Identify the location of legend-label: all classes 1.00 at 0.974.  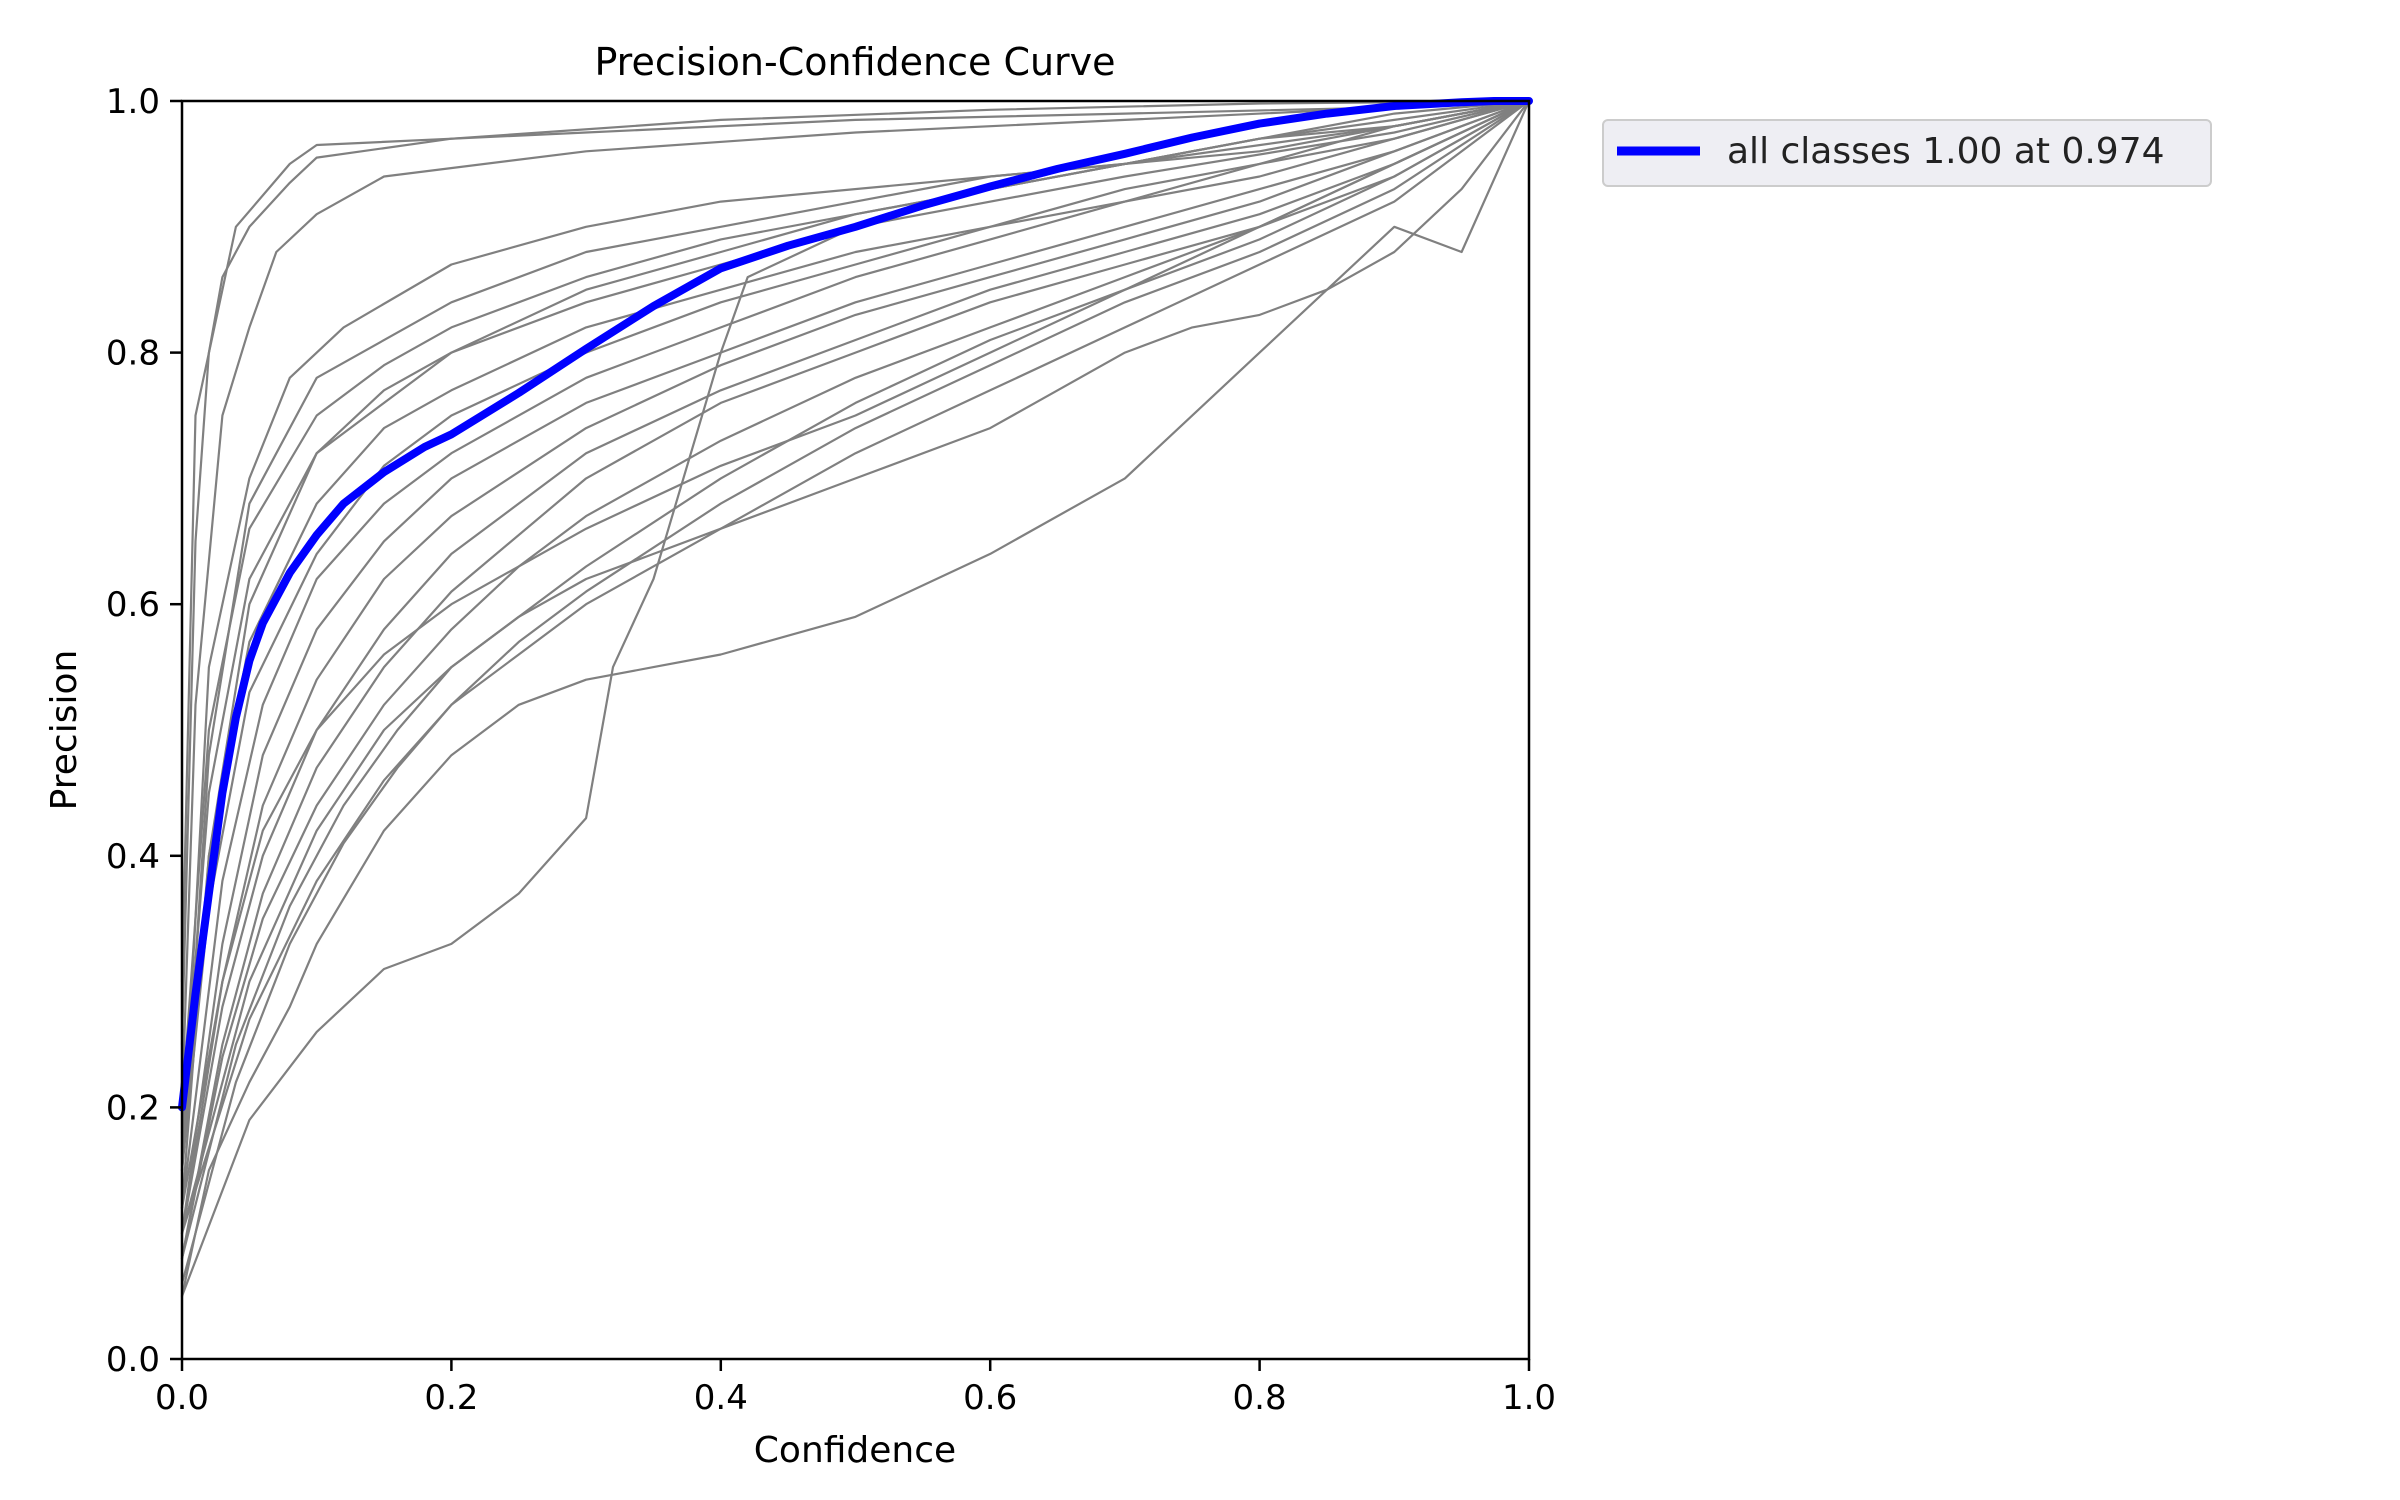
(1946, 151).